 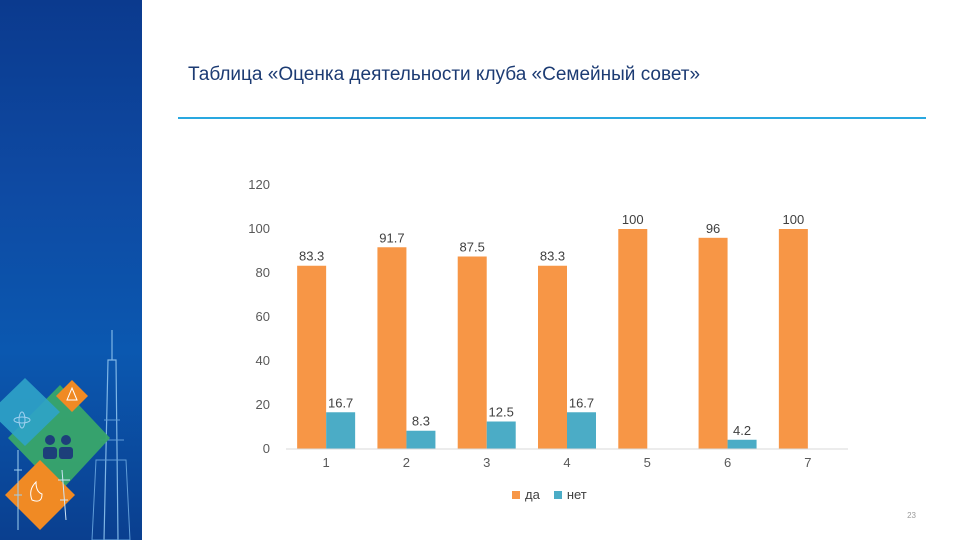 What do you see at coordinates (259, 228) in the screenshot?
I see `y-tick-label: 100` at bounding box center [259, 228].